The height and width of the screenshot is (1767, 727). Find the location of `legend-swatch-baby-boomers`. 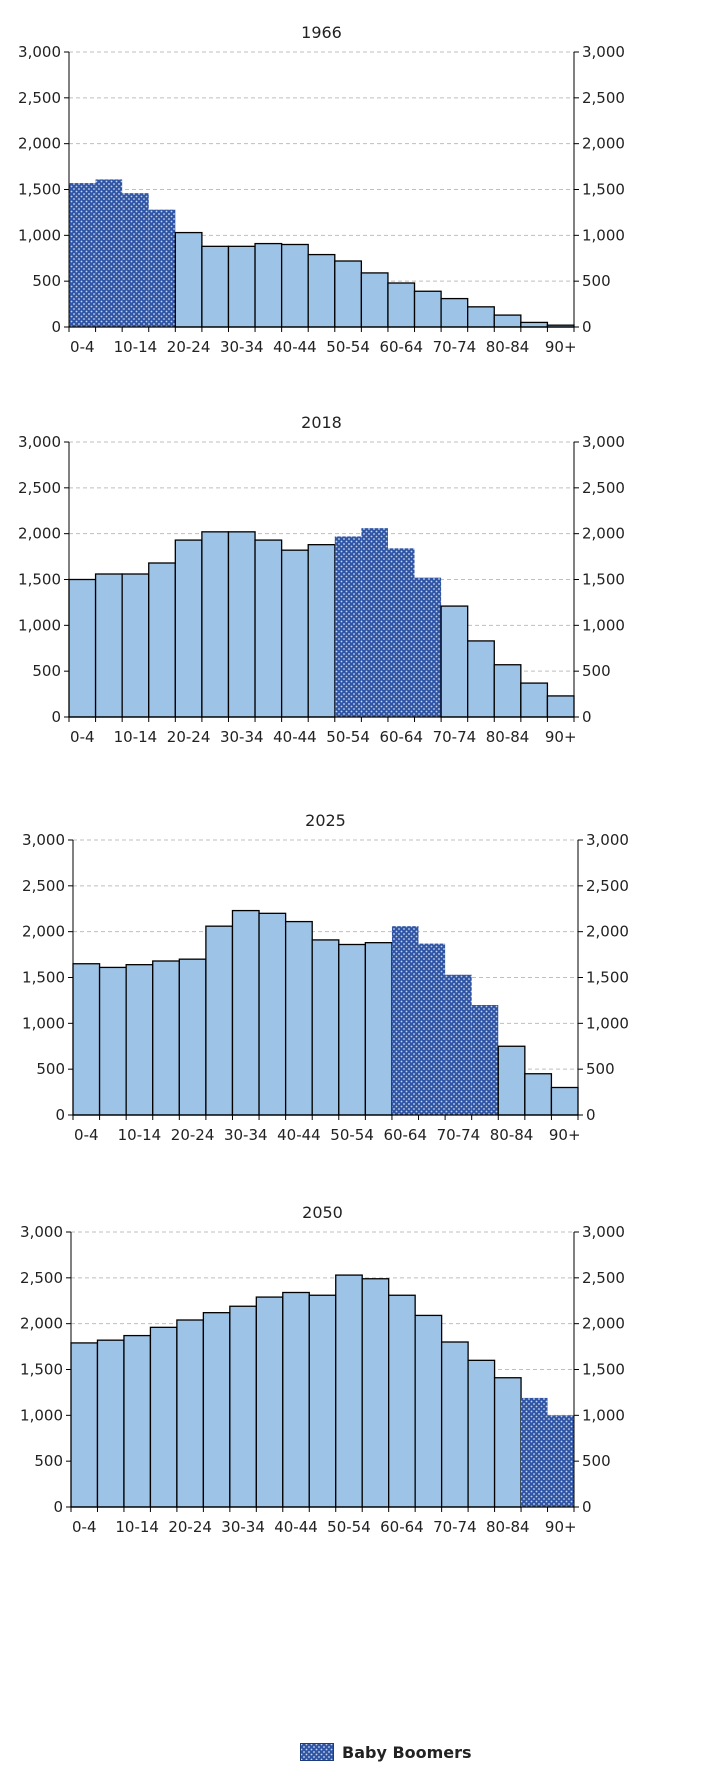

legend-swatch-baby-boomers is located at coordinates (317, 1752).